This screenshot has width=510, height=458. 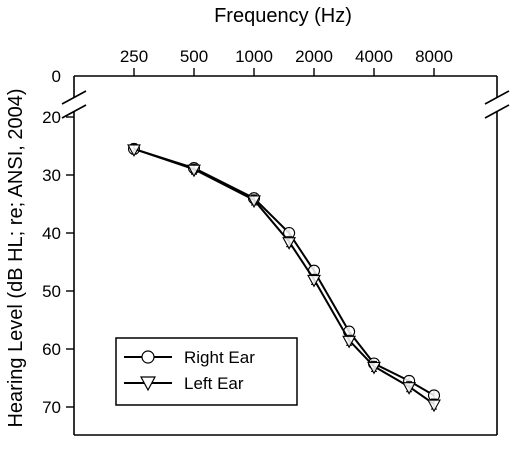 What do you see at coordinates (51, 233) in the screenshot?
I see `y-tick-label: 40` at bounding box center [51, 233].